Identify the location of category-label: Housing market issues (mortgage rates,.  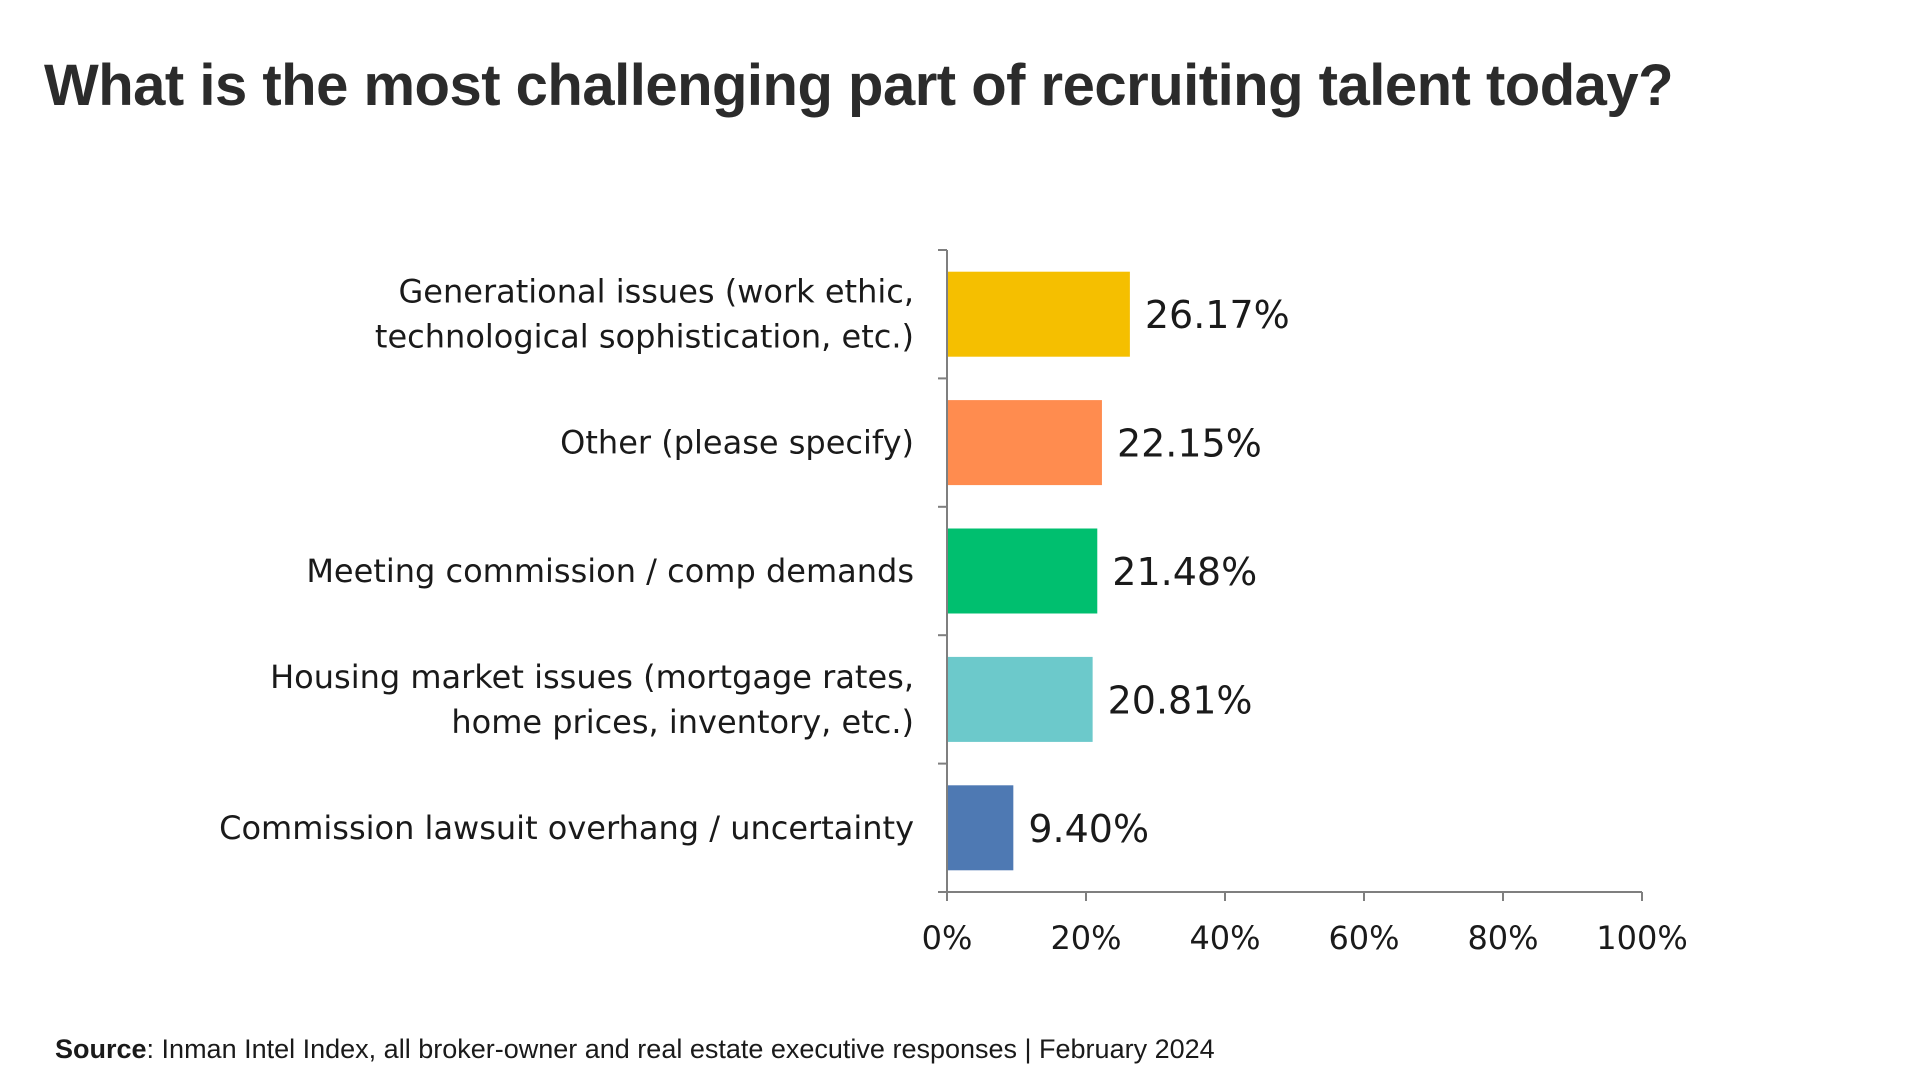
(592, 677).